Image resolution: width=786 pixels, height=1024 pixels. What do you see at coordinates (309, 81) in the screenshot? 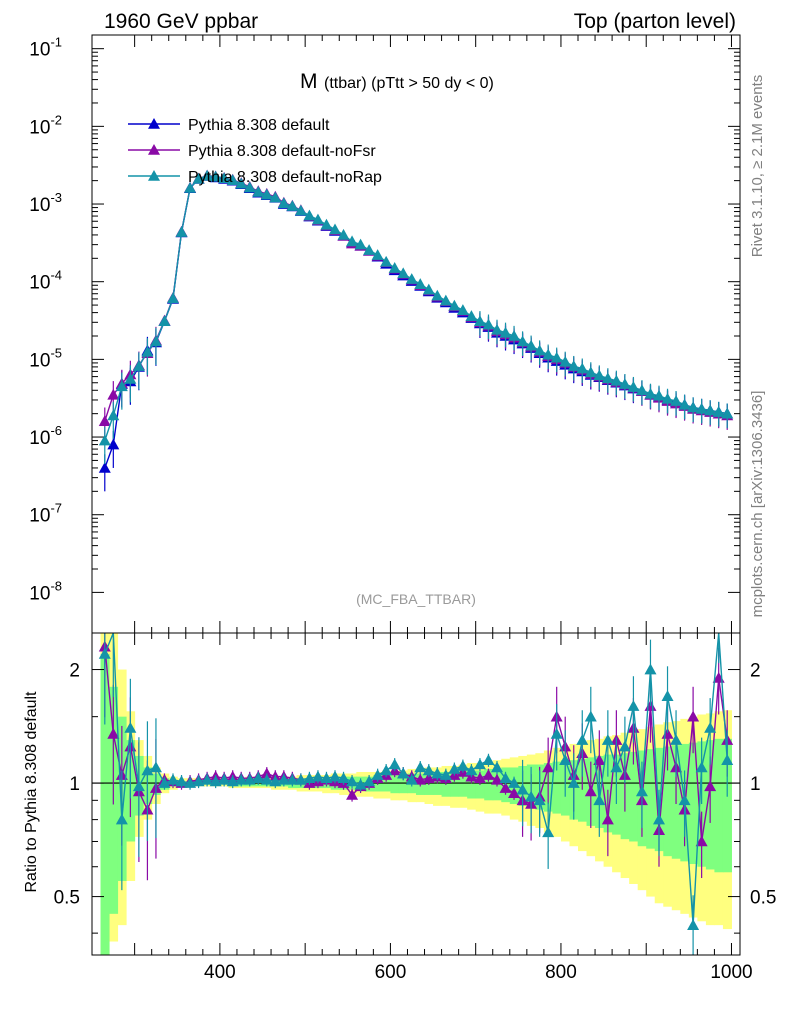
I see `plot-title-main: M` at bounding box center [309, 81].